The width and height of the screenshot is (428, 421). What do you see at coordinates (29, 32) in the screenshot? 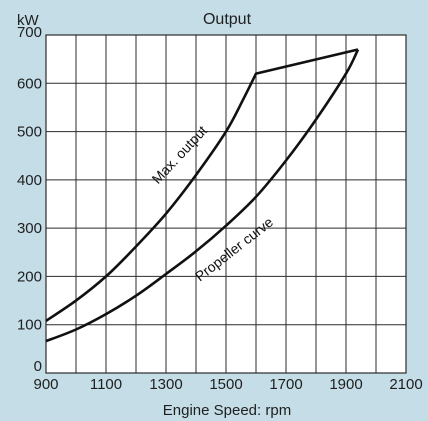
I see `y-tick-label: 700` at bounding box center [29, 32].